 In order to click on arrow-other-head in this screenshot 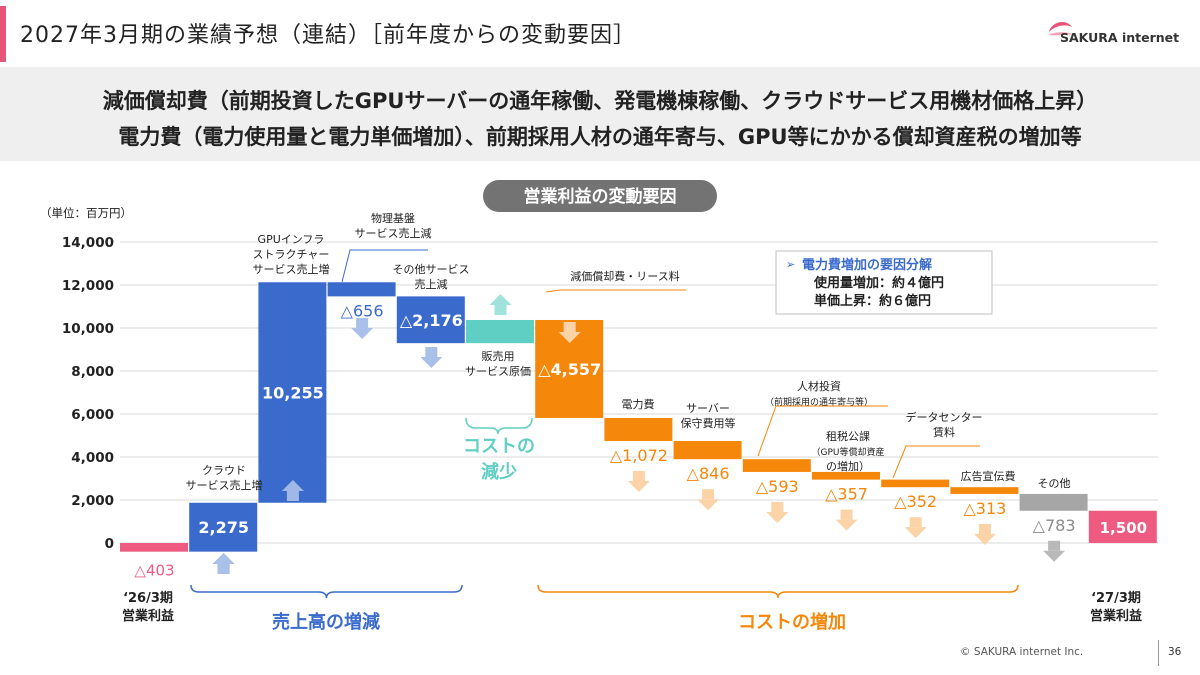, I will do `click(1054, 556)`.